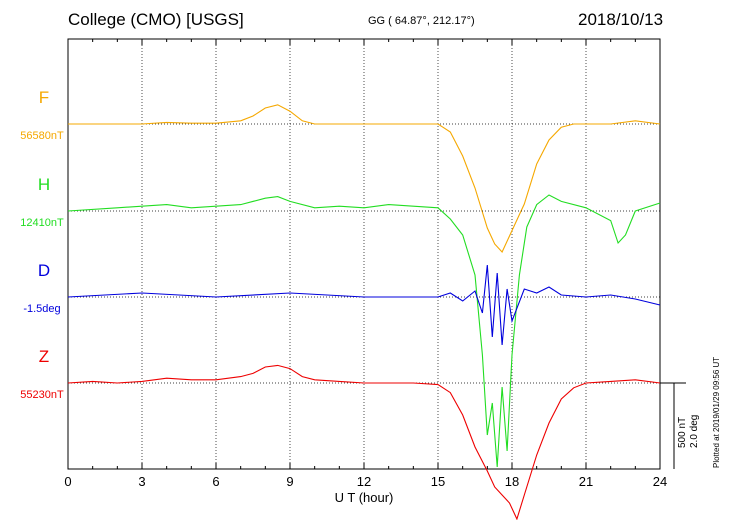  Describe the element at coordinates (156, 19) in the screenshot. I see `station-title: College (CMO) [USGS]` at that location.